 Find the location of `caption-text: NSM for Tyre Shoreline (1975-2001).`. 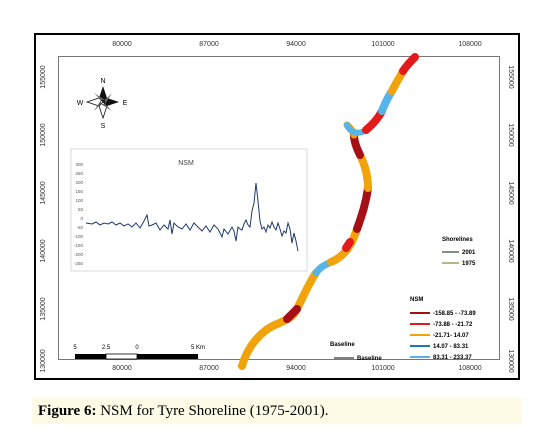

caption-text: NSM for Tyre Shoreline (1975-2001). is located at coordinates (212, 411).